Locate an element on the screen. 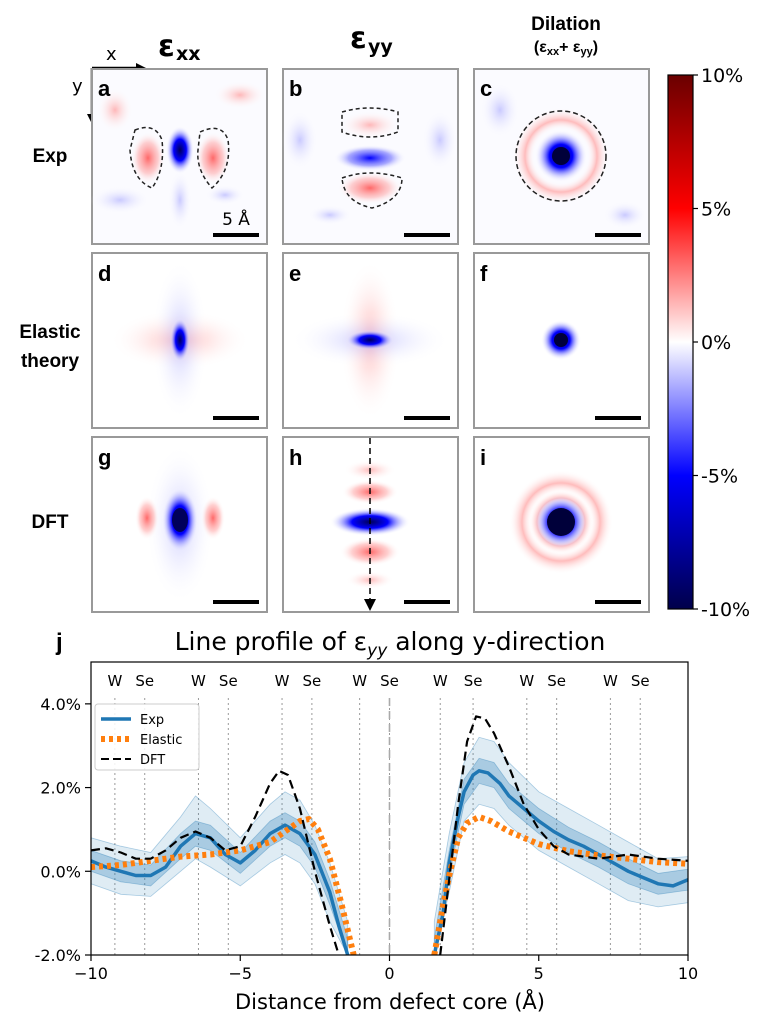 The height and width of the screenshot is (1024, 762). x-tick-label: −5 is located at coordinates (240, 973).